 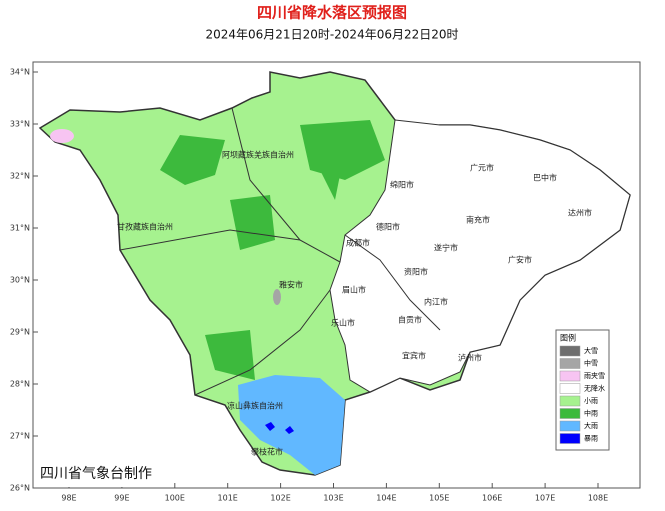 I want to click on region-label: 巴中市, so click(x=545, y=178).